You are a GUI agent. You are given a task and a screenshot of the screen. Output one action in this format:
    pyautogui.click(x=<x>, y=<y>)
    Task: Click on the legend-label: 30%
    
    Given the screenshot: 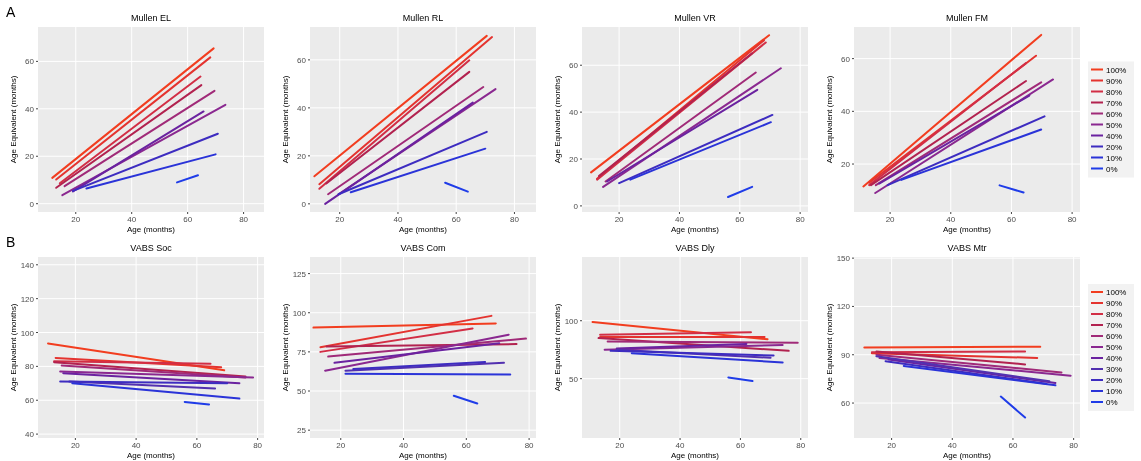 What is the action you would take?
    pyautogui.click(x=1114, y=369)
    